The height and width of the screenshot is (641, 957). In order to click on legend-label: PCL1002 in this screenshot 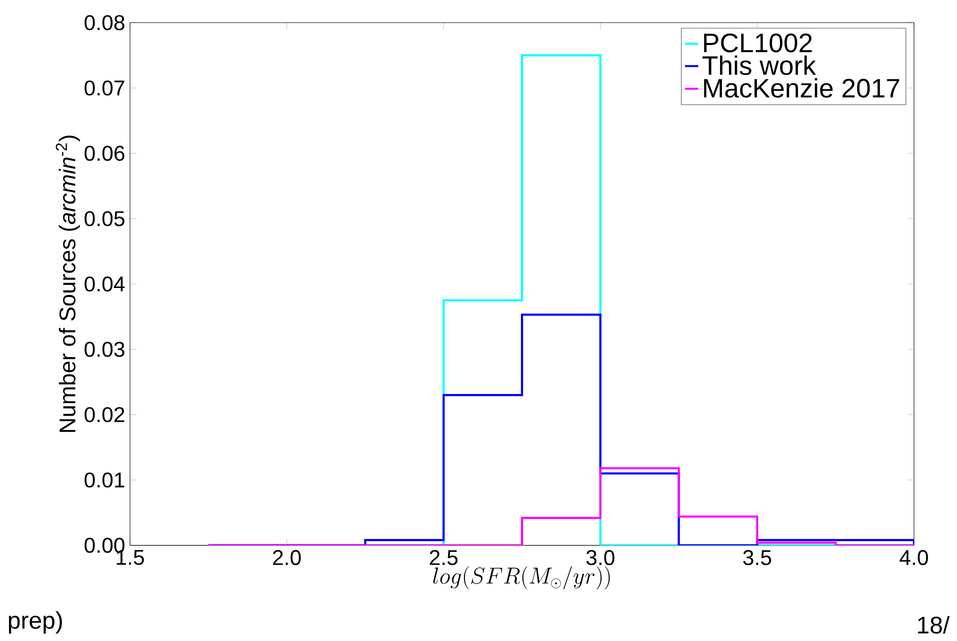, I will do `click(758, 42)`.